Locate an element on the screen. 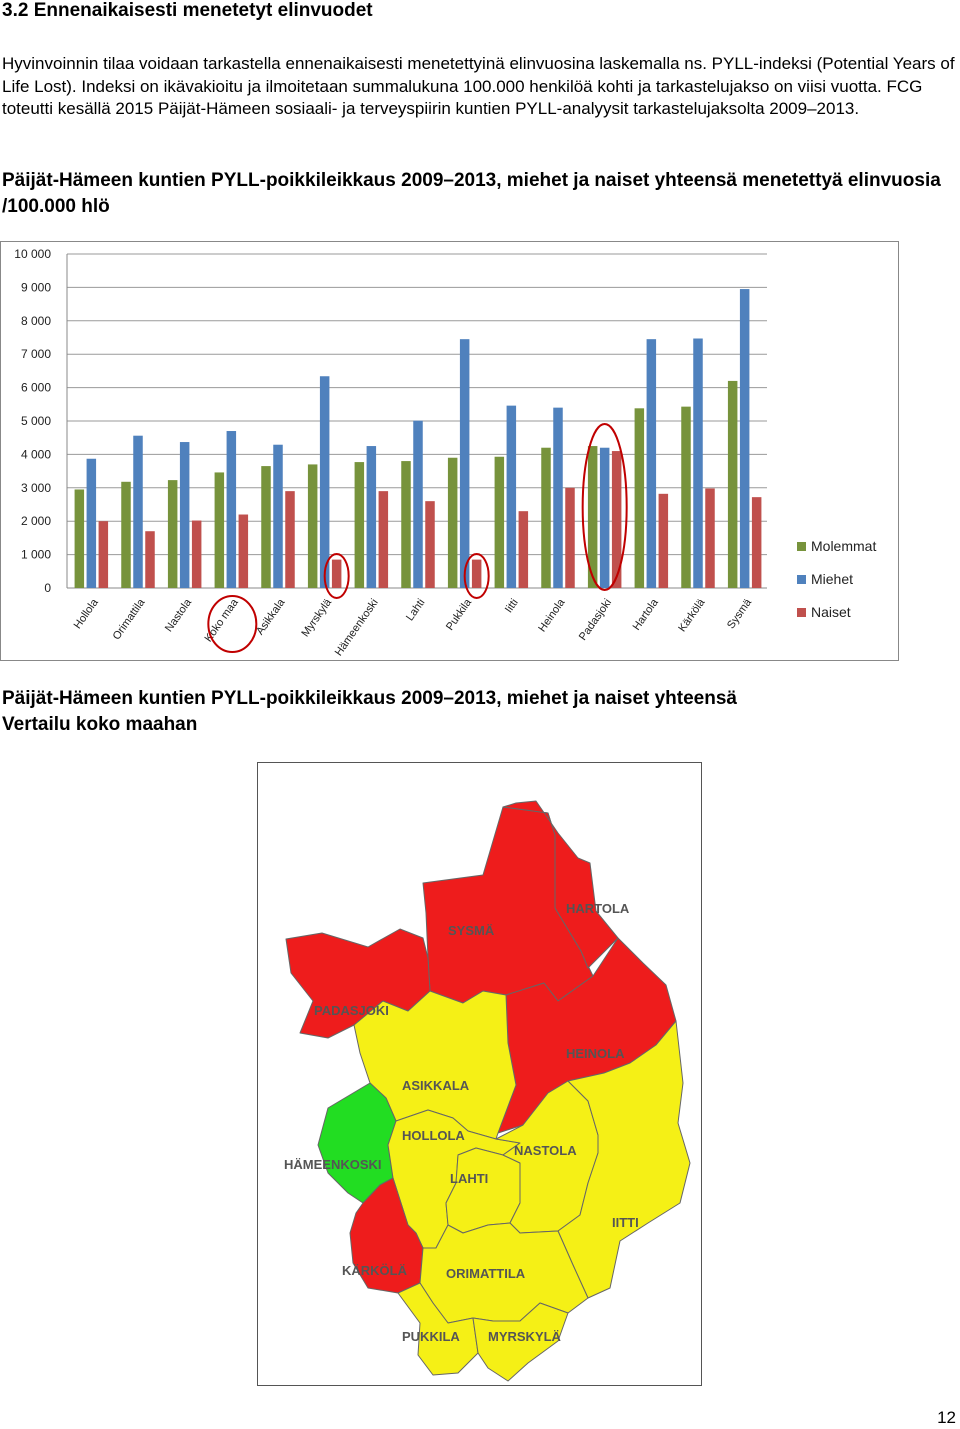 The image size is (960, 1429). x-tick-label: Orimattila is located at coordinates (129, 619).